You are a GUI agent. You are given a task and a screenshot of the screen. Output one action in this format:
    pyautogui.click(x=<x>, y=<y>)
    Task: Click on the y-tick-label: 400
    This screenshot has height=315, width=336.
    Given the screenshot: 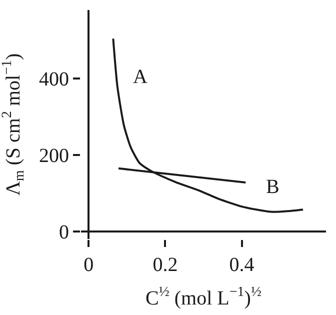 What is the action you would take?
    pyautogui.click(x=54, y=79)
    